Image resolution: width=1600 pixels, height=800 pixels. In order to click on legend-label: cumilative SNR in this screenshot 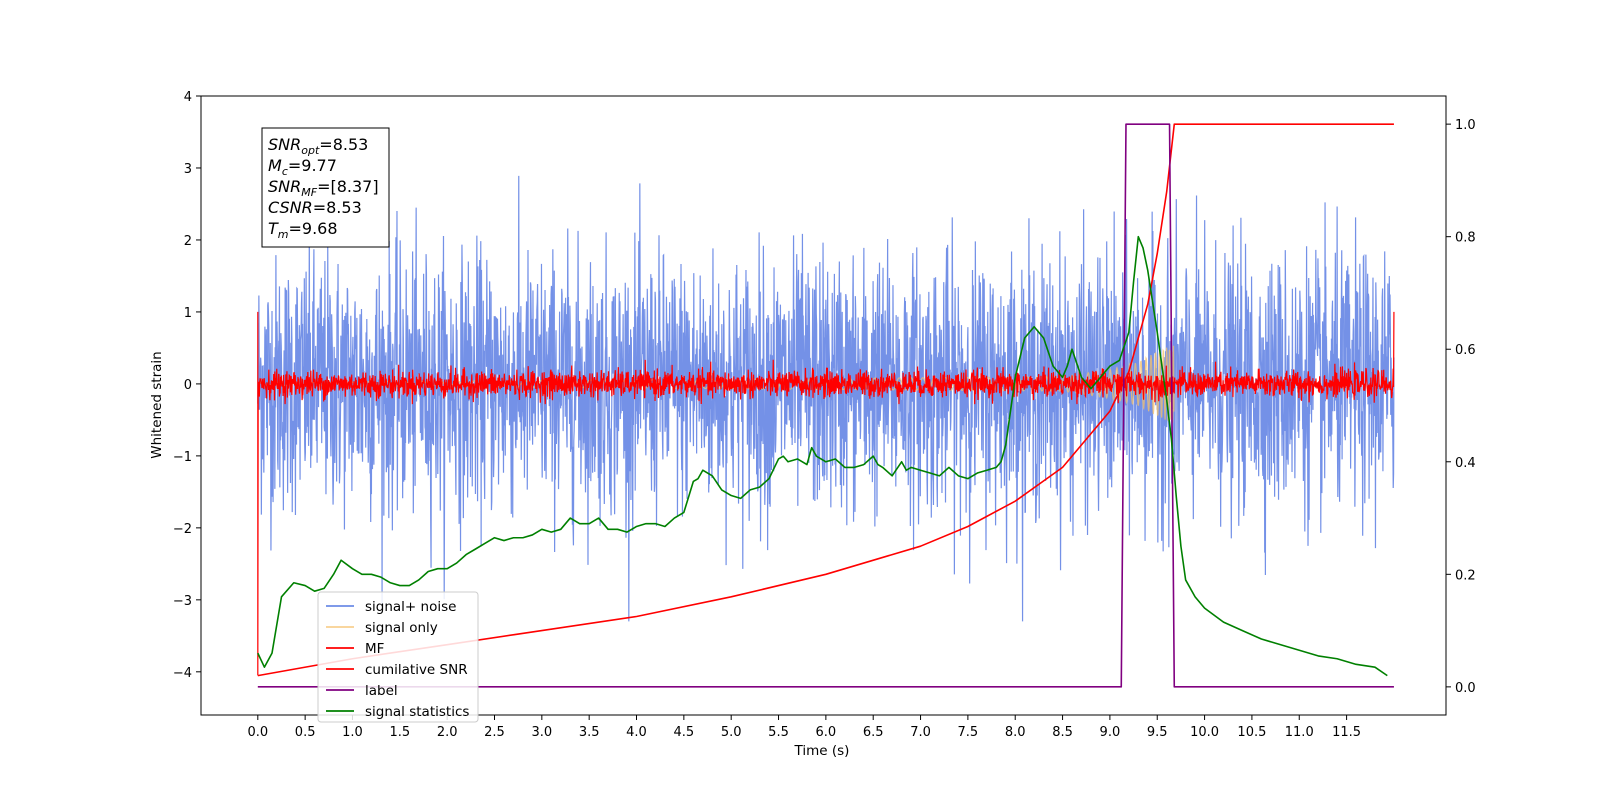, I will do `click(416, 670)`.